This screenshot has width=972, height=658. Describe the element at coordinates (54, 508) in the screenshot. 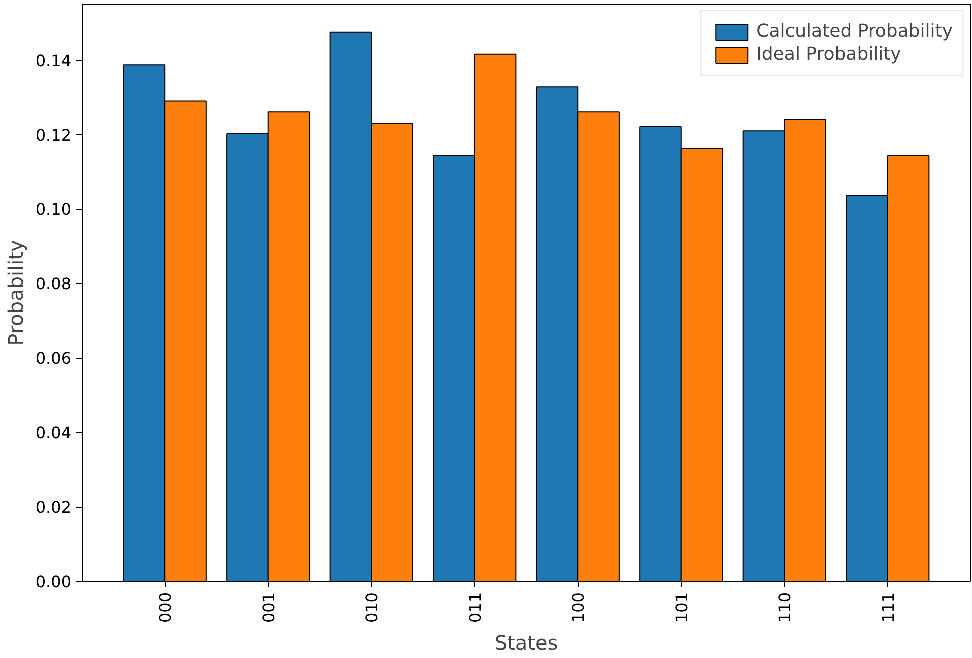

I see `y-tick-label: 0.02` at that location.